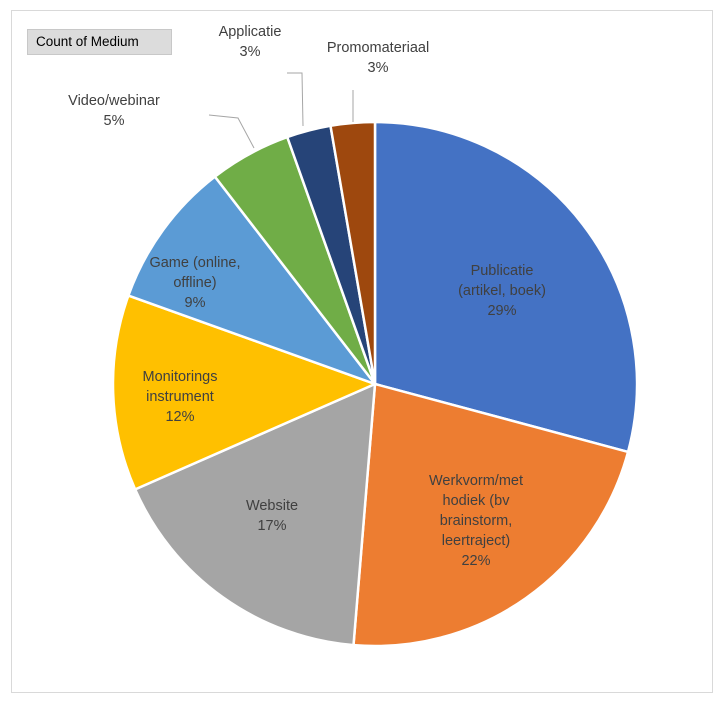 Image resolution: width=725 pixels, height=704 pixels. I want to click on data-label: Monitorings instrument 12%, so click(180, 397).